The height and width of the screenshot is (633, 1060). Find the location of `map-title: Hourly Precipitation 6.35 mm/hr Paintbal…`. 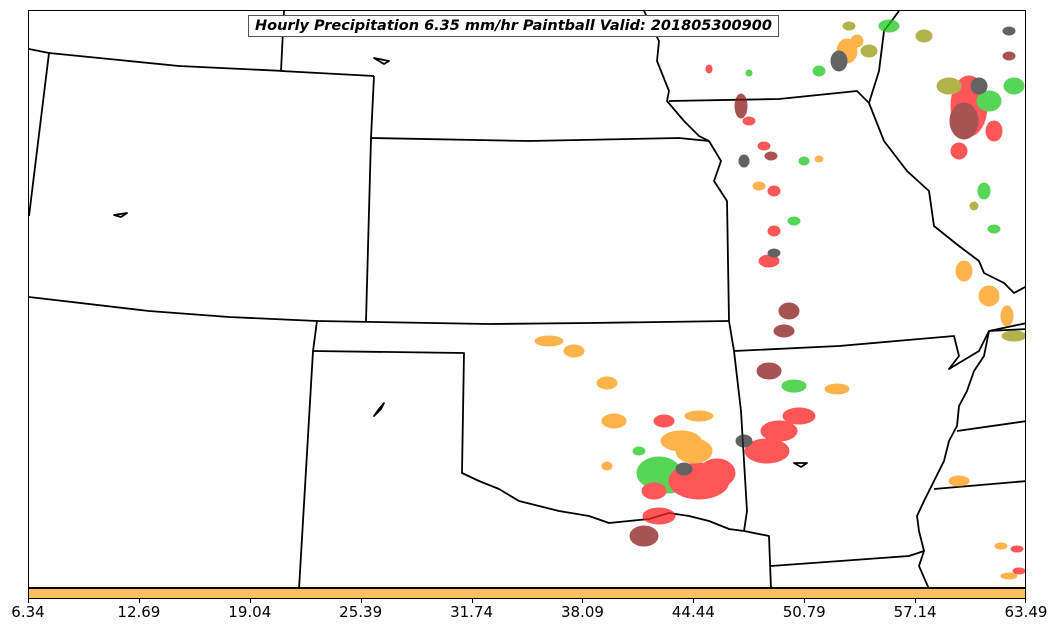

map-title: Hourly Precipitation 6.35 mm/hr Paintbal… is located at coordinates (513, 26).